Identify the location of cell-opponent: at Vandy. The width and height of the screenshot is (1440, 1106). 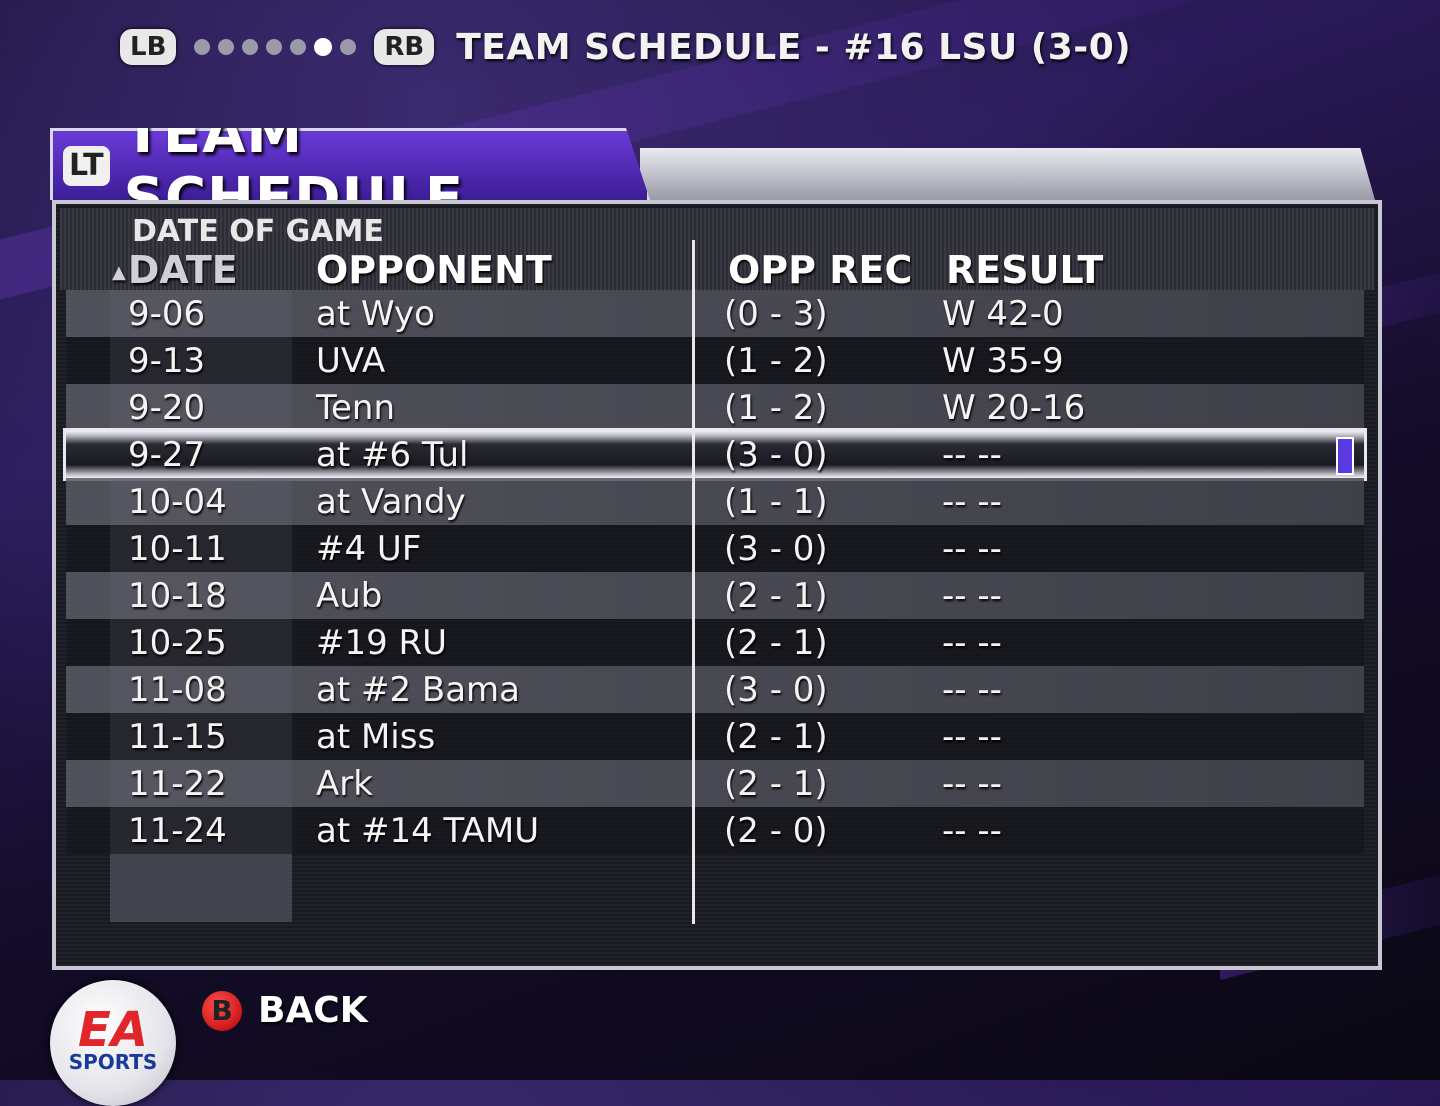
(391, 501).